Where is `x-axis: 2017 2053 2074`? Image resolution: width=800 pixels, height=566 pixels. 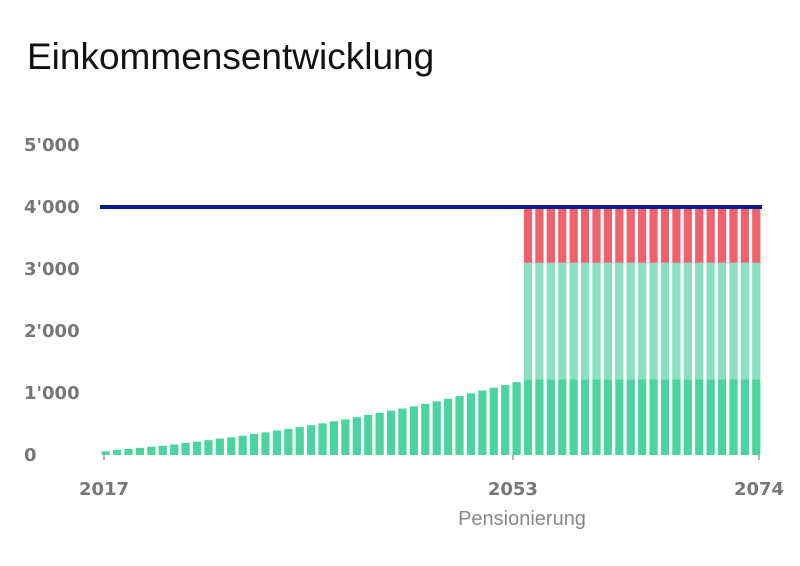
x-axis: 2017 2053 2074 is located at coordinates (431, 477).